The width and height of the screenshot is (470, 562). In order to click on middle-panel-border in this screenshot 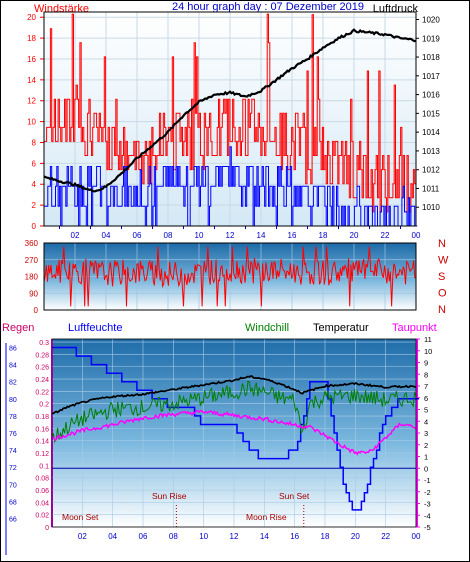, I will do `click(230, 276)`.